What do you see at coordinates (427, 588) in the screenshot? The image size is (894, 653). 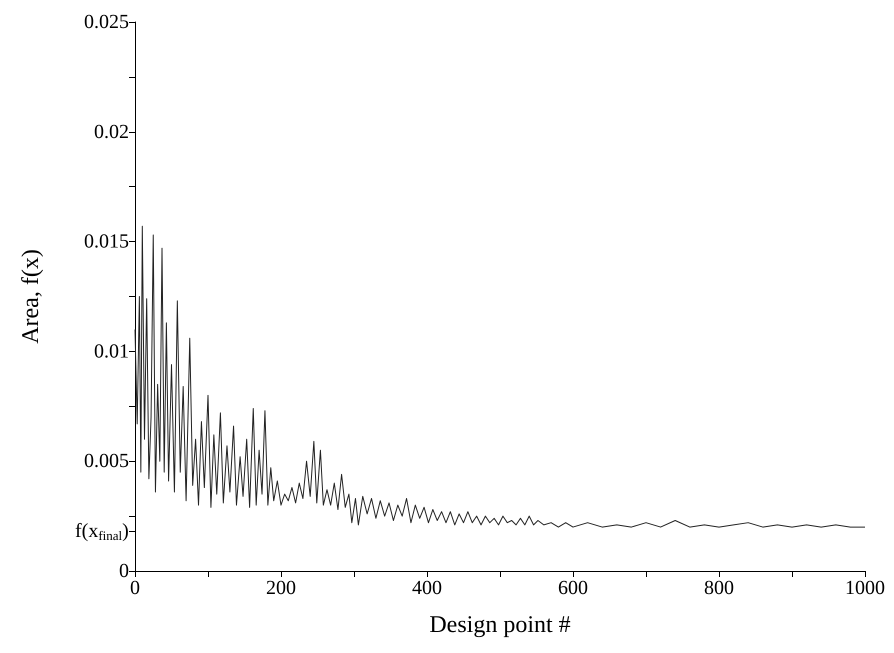 I see `x-tick-label: 400` at bounding box center [427, 588].